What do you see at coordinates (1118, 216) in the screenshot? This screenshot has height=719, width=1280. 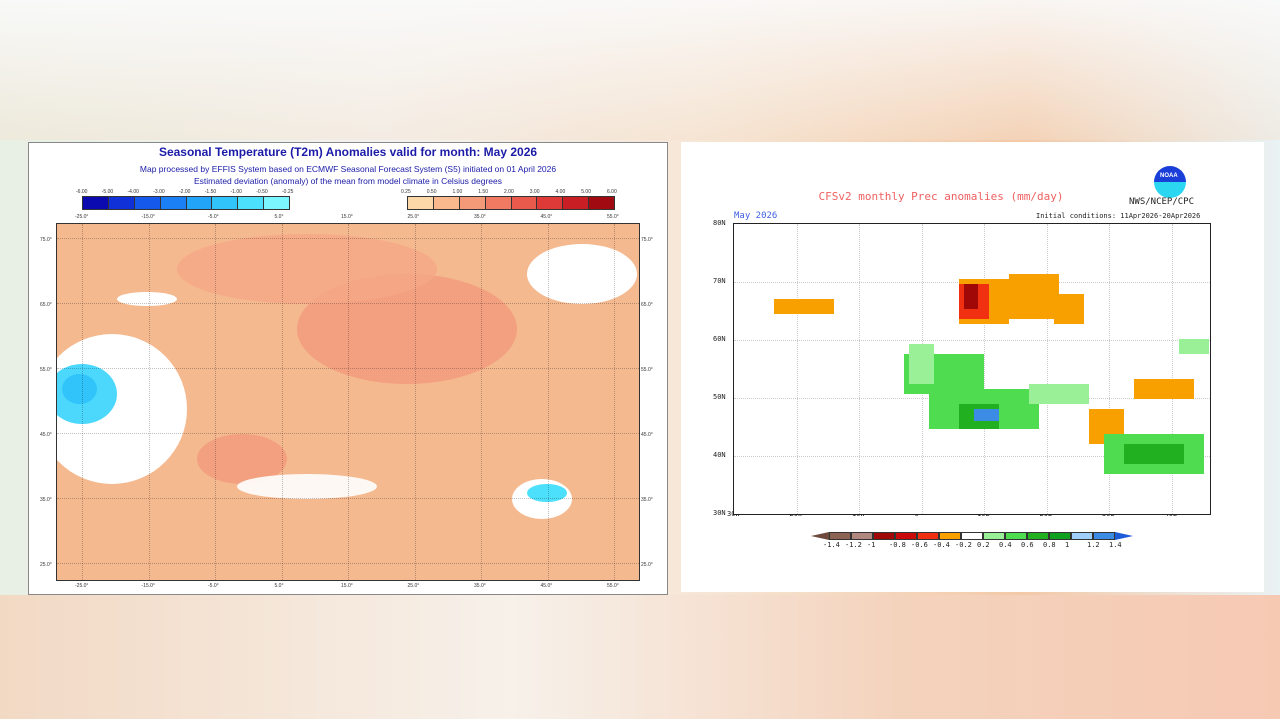 I see `initial-conditions-label: Initial conditions: 11Apr2026-20Apr2026` at bounding box center [1118, 216].